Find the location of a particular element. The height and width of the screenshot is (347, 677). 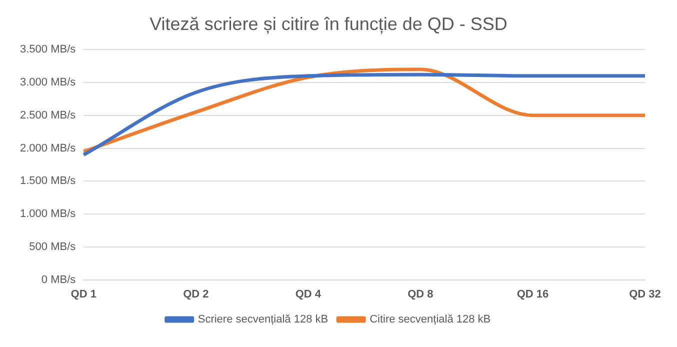

chart-title: Viteză scriere și citire în funcție de QD - SSD is located at coordinates (329, 24).